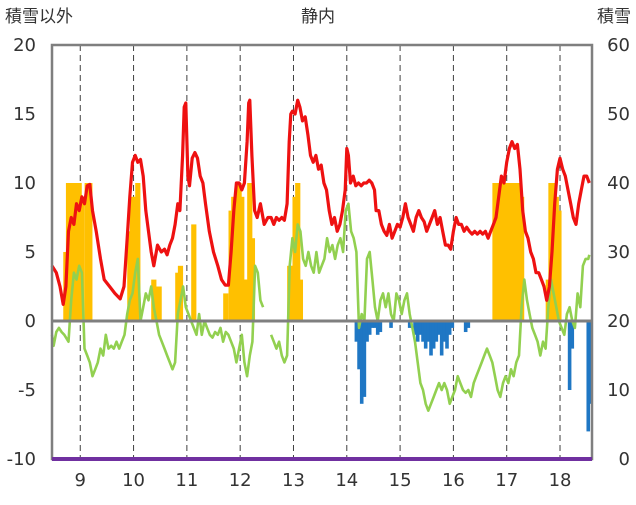 This screenshot has width=636, height=505. Describe the element at coordinates (618, 321) in the screenshot. I see `right-tick-label: 20` at that location.